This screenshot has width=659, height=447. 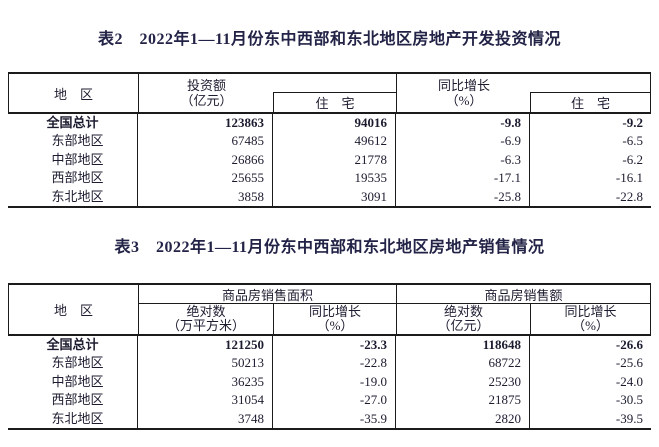 I want to click on cell-amount-yoy: -25.6, so click(x=629, y=363).